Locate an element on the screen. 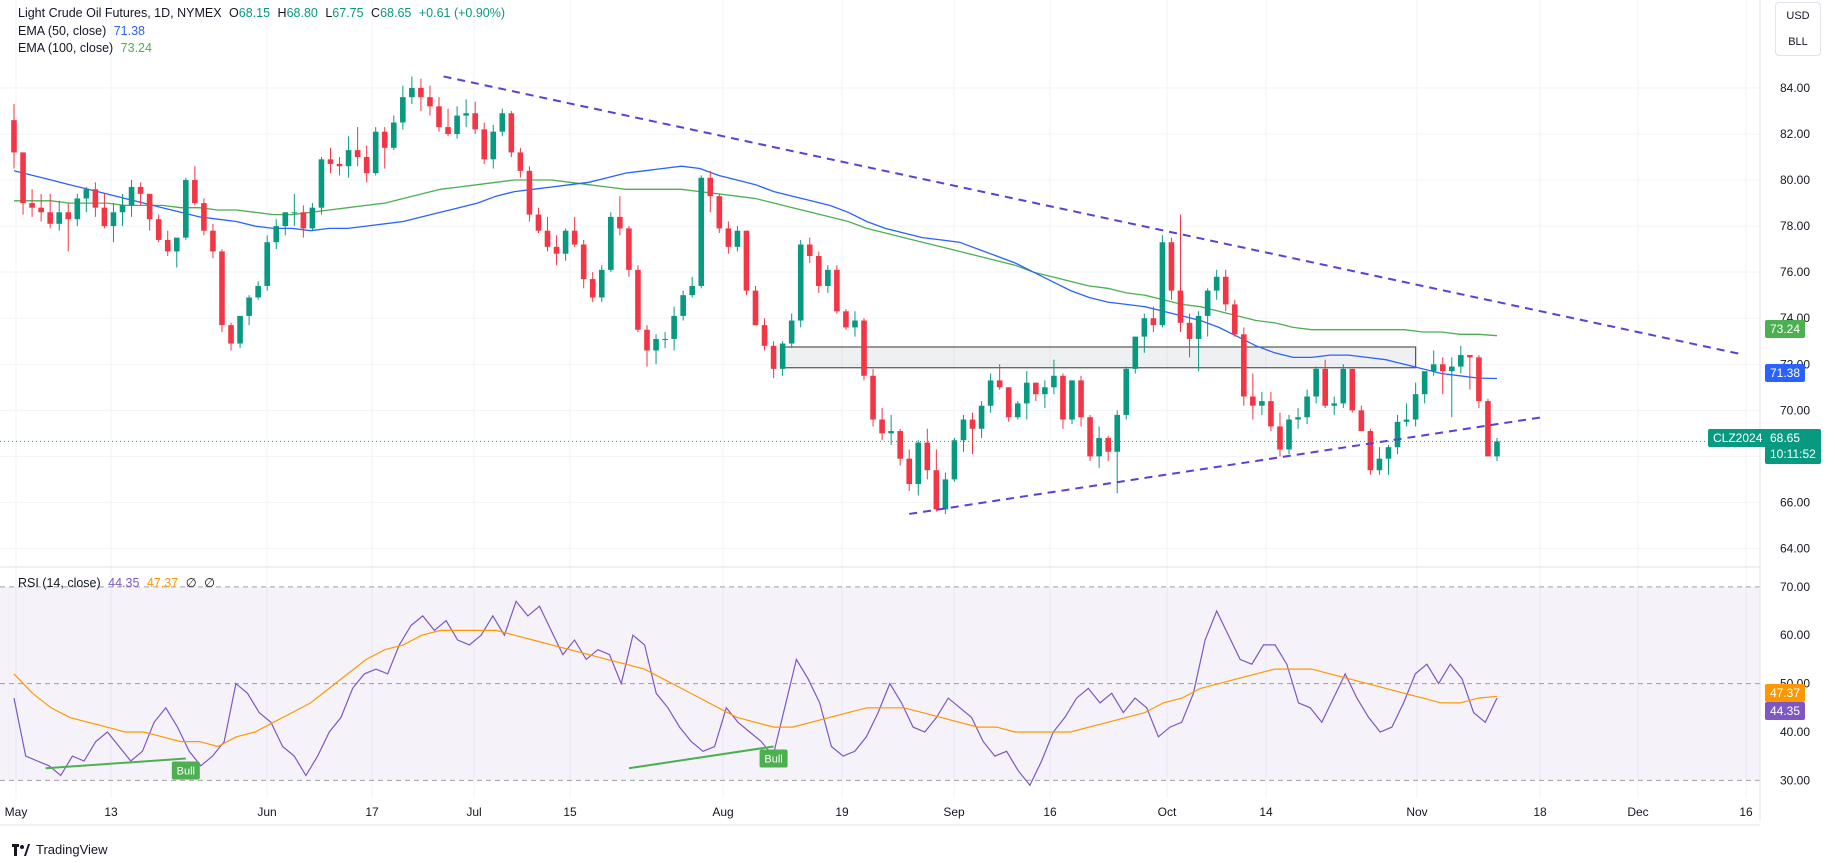  price-tick-label: 78.00 is located at coordinates (1795, 226).